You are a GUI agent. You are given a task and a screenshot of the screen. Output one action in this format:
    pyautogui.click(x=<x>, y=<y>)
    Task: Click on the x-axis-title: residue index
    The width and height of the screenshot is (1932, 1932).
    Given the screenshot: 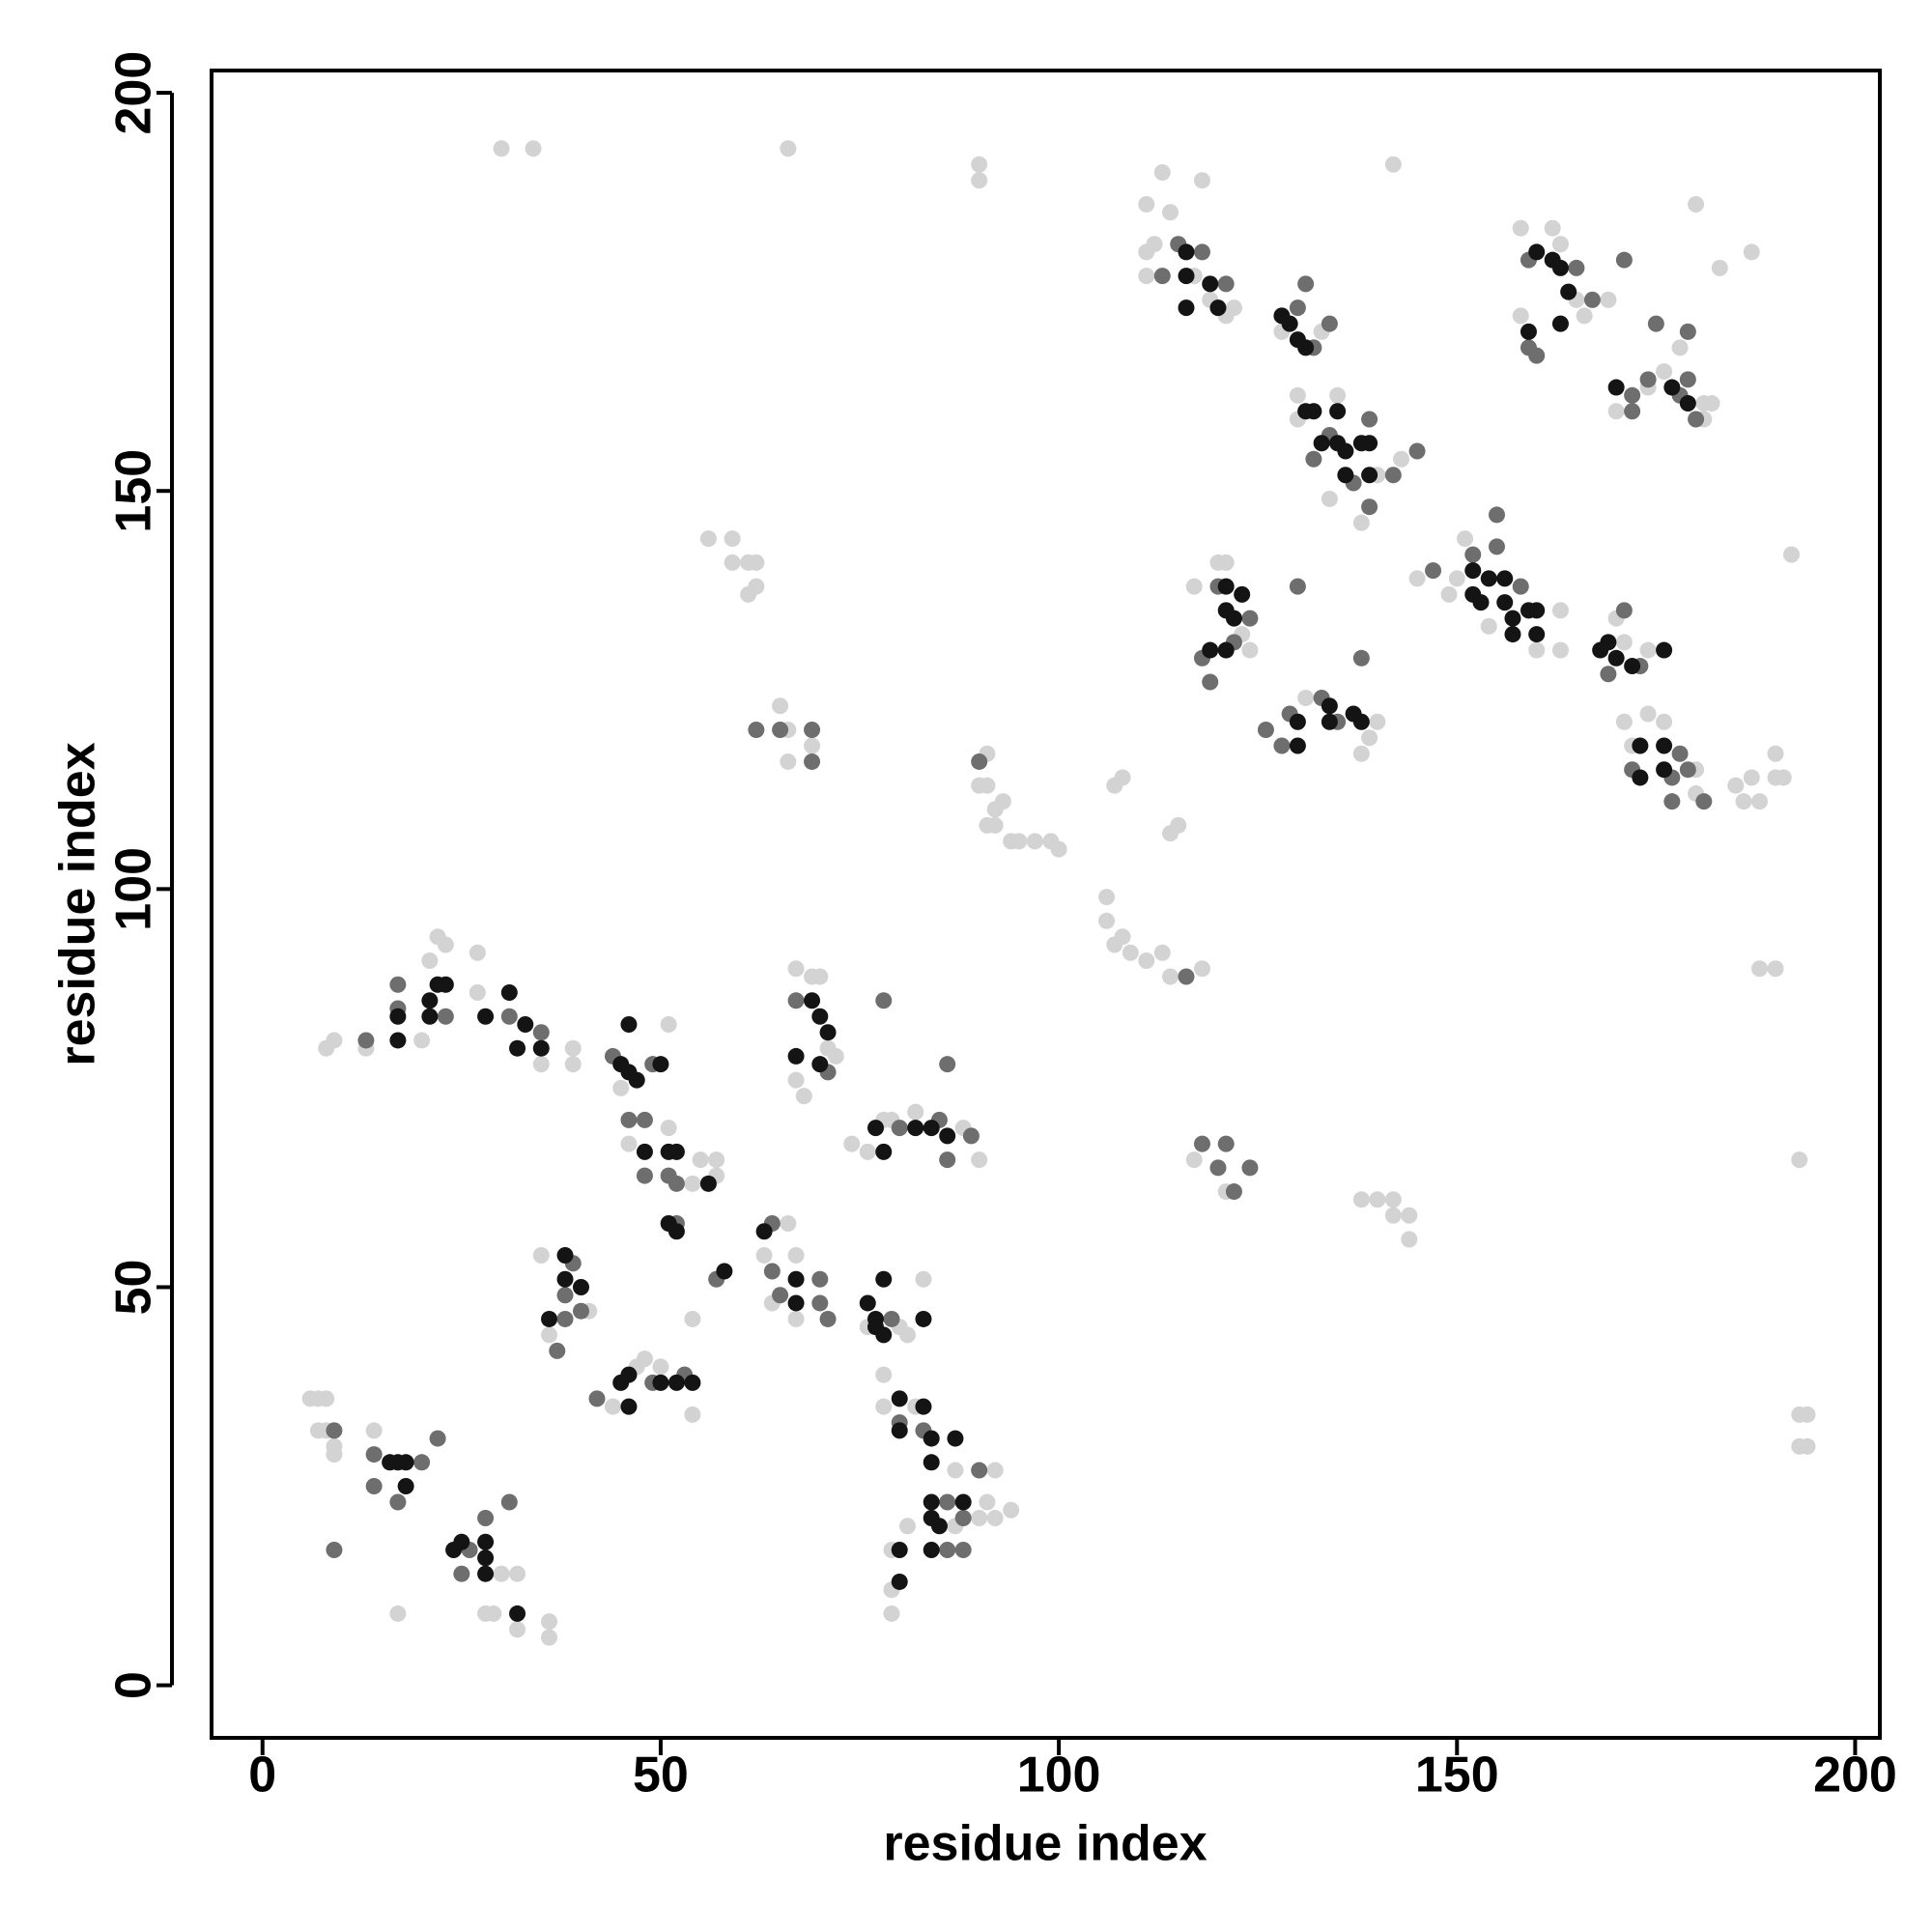 What is the action you would take?
    pyautogui.click(x=1045, y=1844)
    